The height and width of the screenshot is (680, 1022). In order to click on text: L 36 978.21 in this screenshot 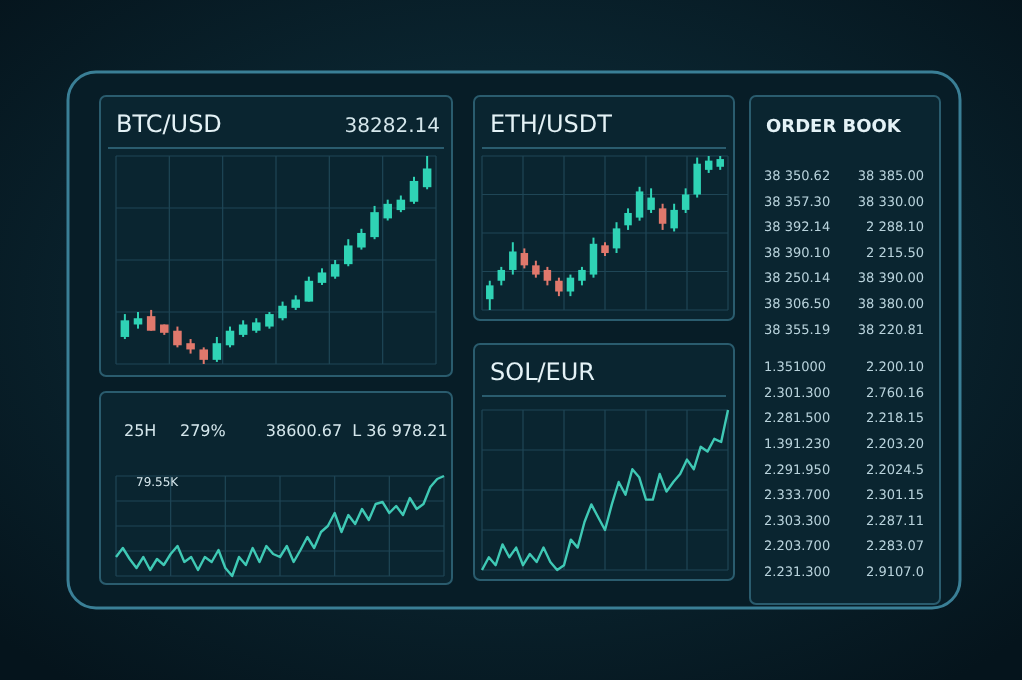, I will do `click(400, 431)`.